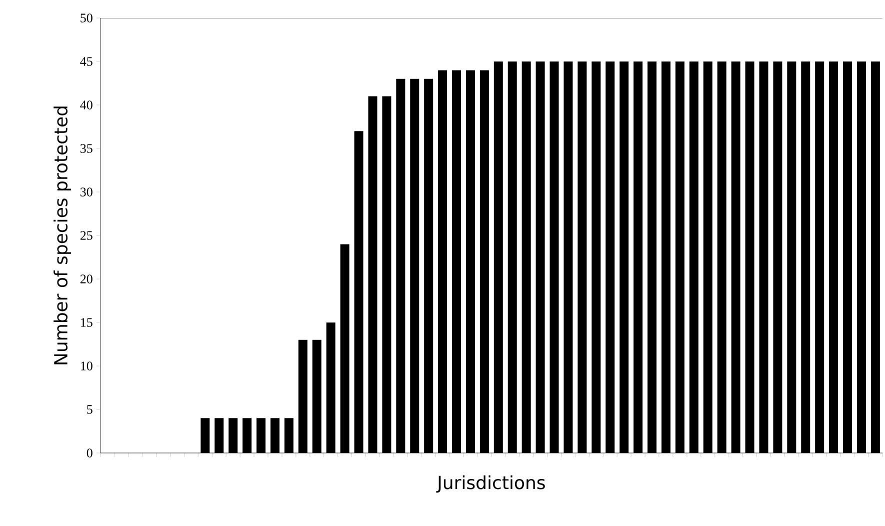 The height and width of the screenshot is (526, 885). What do you see at coordinates (86, 235) in the screenshot?
I see `y-tick-label: 25` at bounding box center [86, 235].